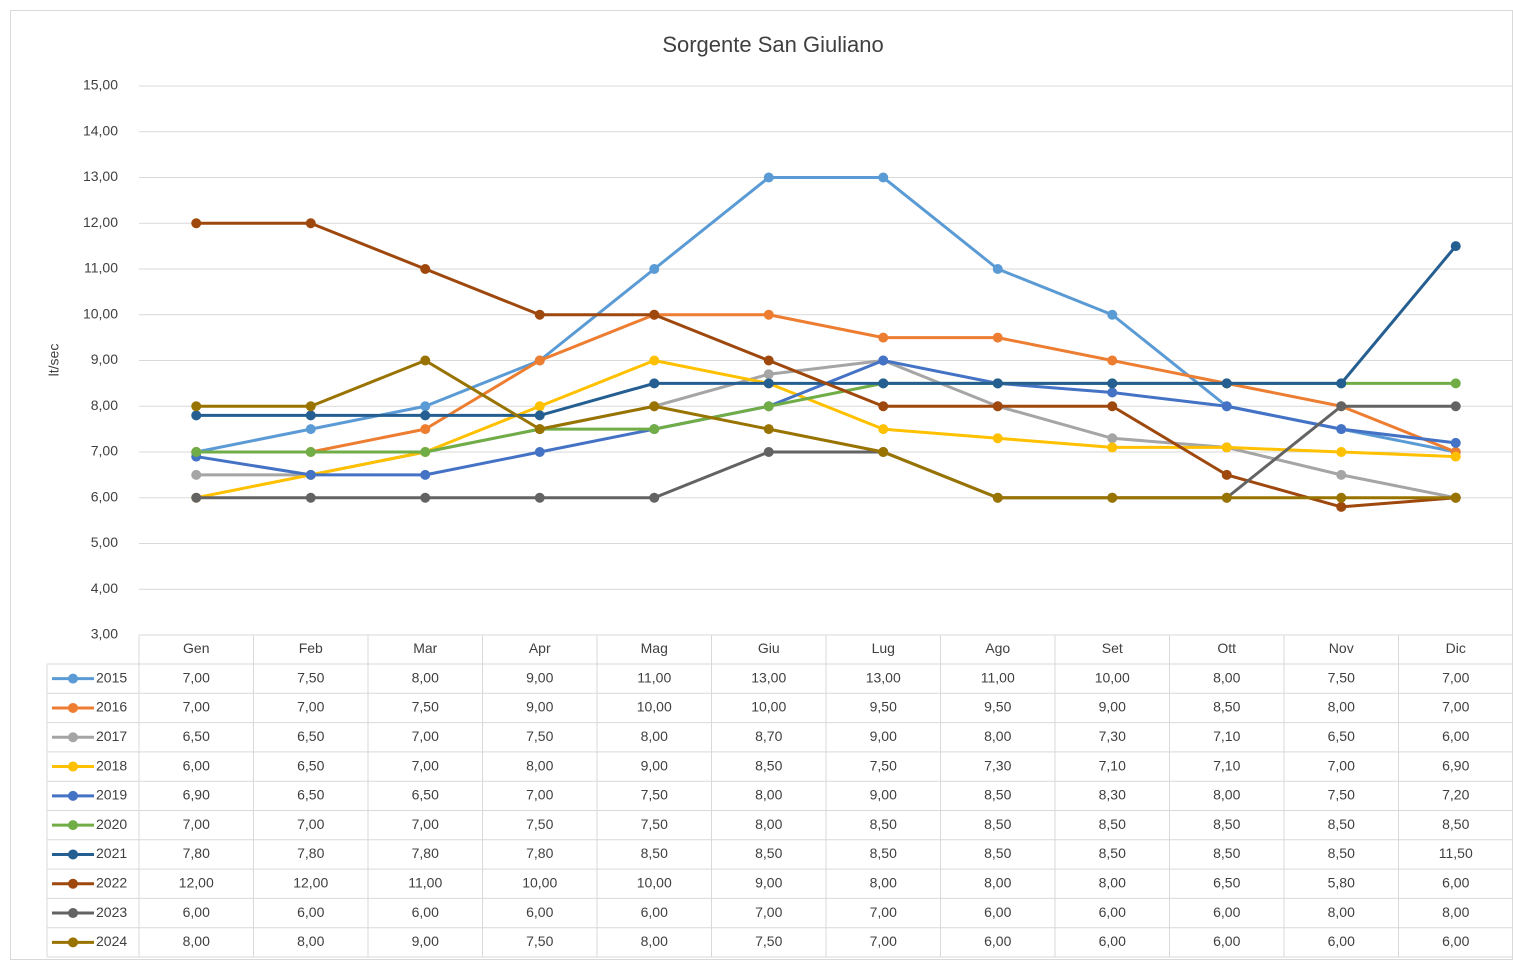 This screenshot has height=960, width=1513. Describe the element at coordinates (111, 824) in the screenshot. I see `legend-label: 2020` at that location.